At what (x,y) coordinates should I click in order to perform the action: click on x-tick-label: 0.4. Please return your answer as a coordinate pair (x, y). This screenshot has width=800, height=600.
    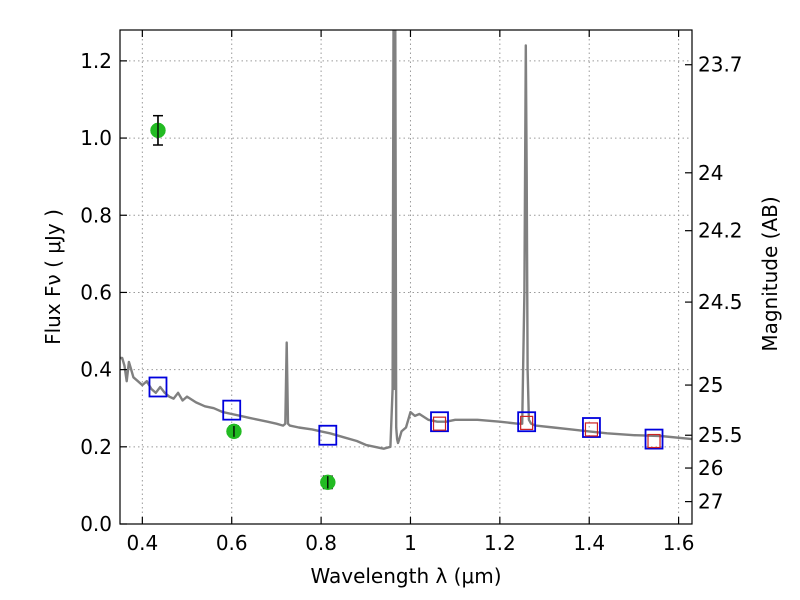
    Looking at the image, I should click on (142, 543).